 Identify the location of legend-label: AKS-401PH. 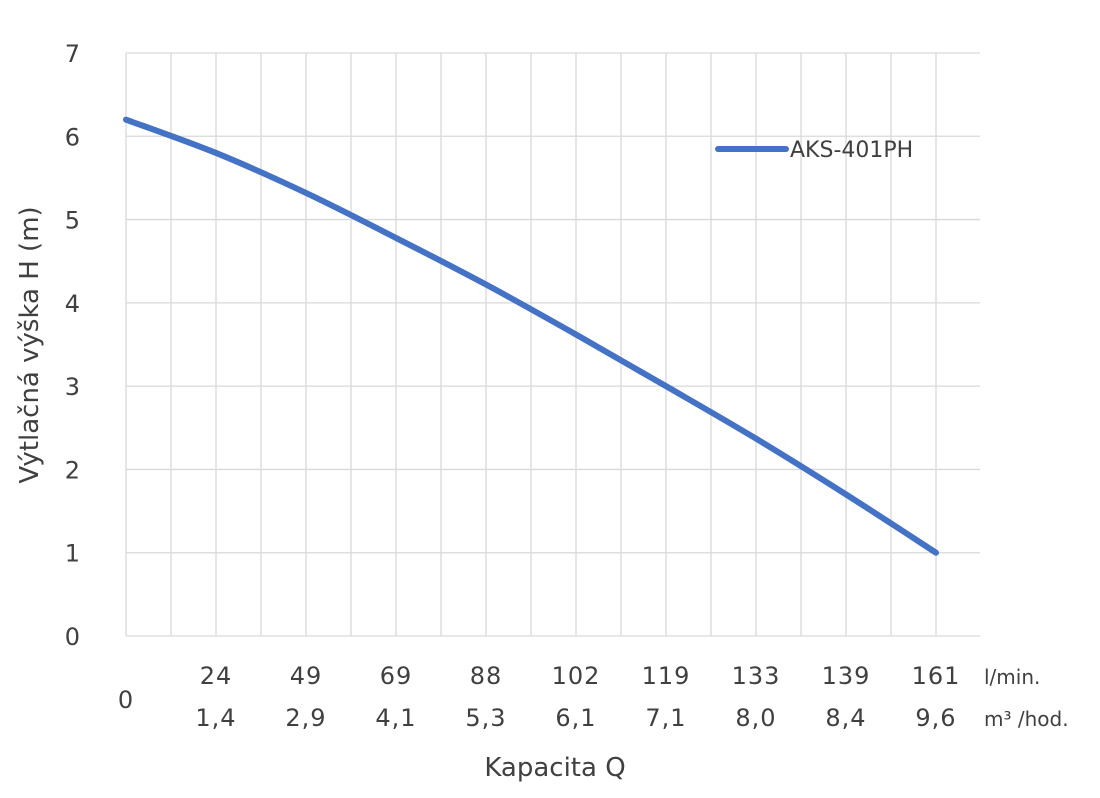
(851, 150).